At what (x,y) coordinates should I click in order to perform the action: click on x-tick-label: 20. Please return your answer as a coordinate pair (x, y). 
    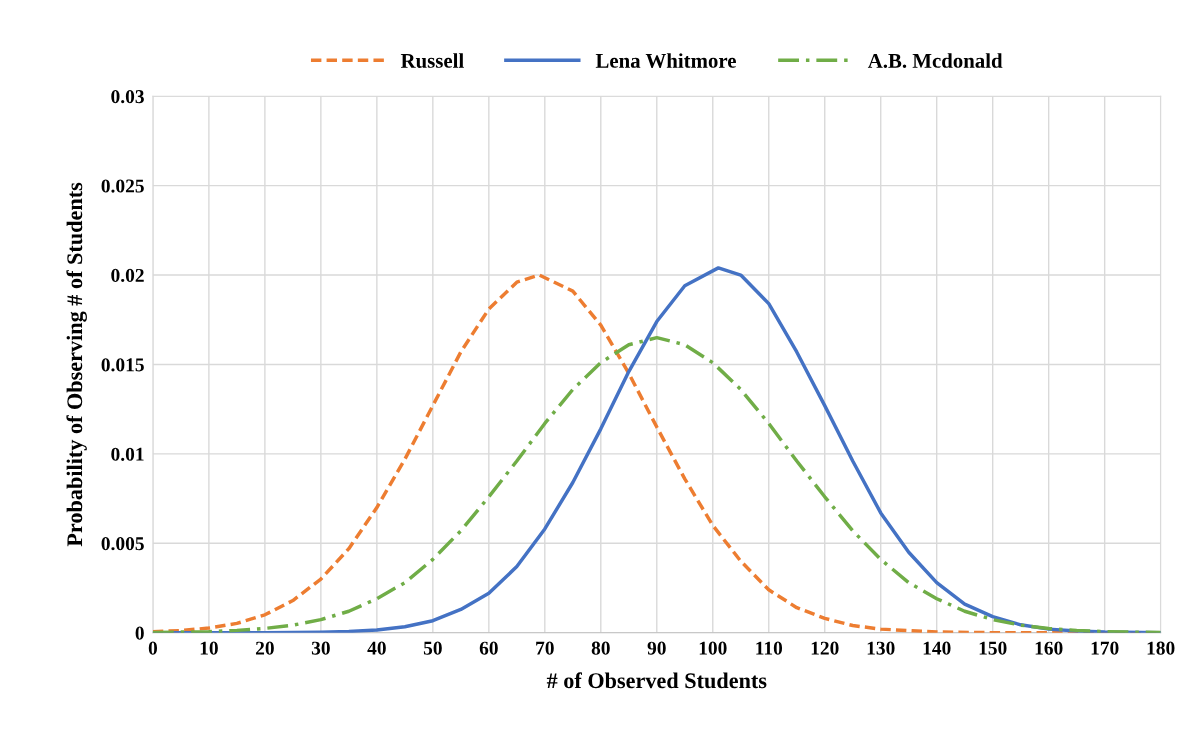
    Looking at the image, I should click on (264, 648).